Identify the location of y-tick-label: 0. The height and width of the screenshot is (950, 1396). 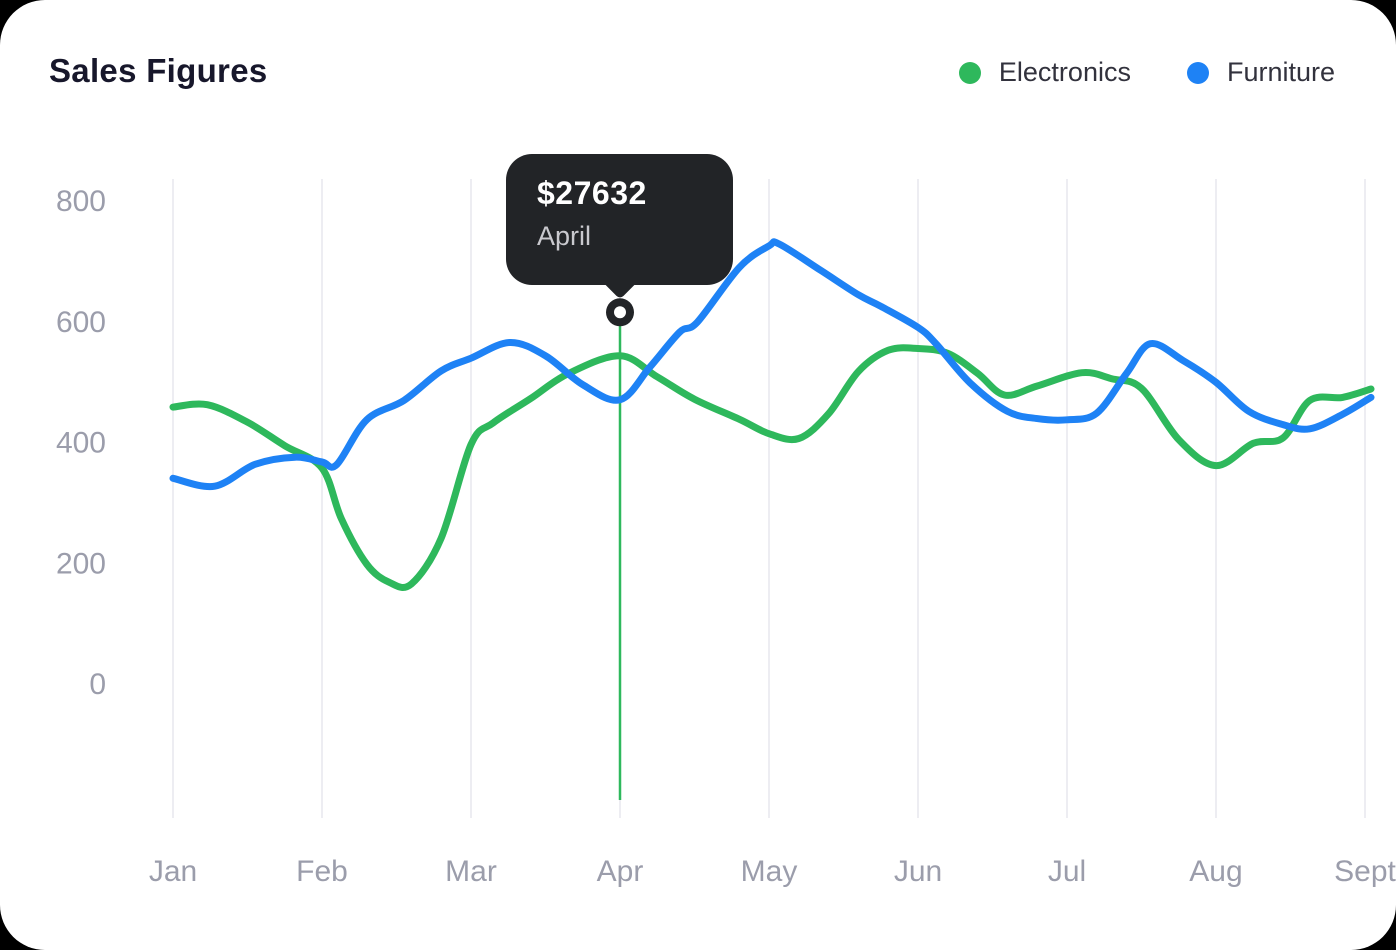
(97, 684).